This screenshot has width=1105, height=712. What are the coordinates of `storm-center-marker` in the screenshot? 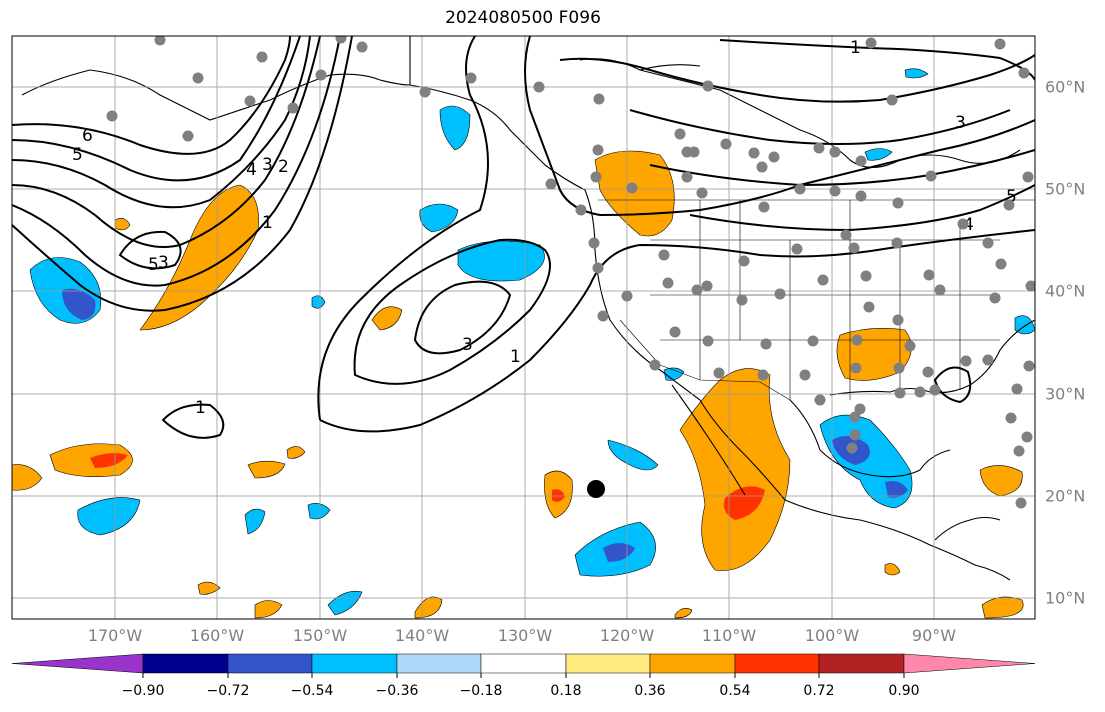 It's located at (596, 489).